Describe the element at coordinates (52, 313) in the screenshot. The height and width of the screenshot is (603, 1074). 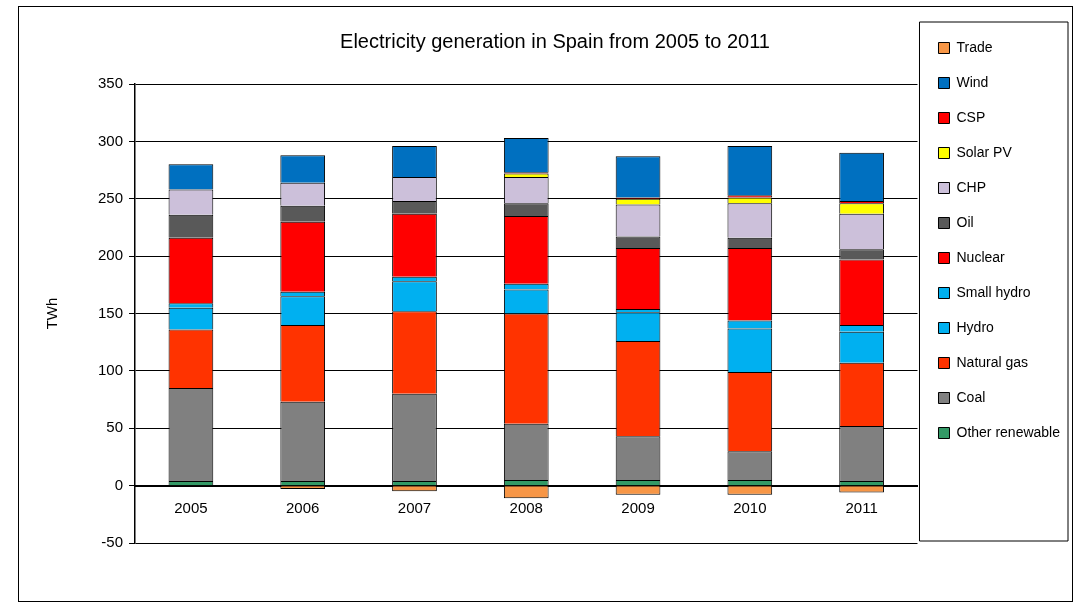
I see `y-axis-title: TWh` at that location.